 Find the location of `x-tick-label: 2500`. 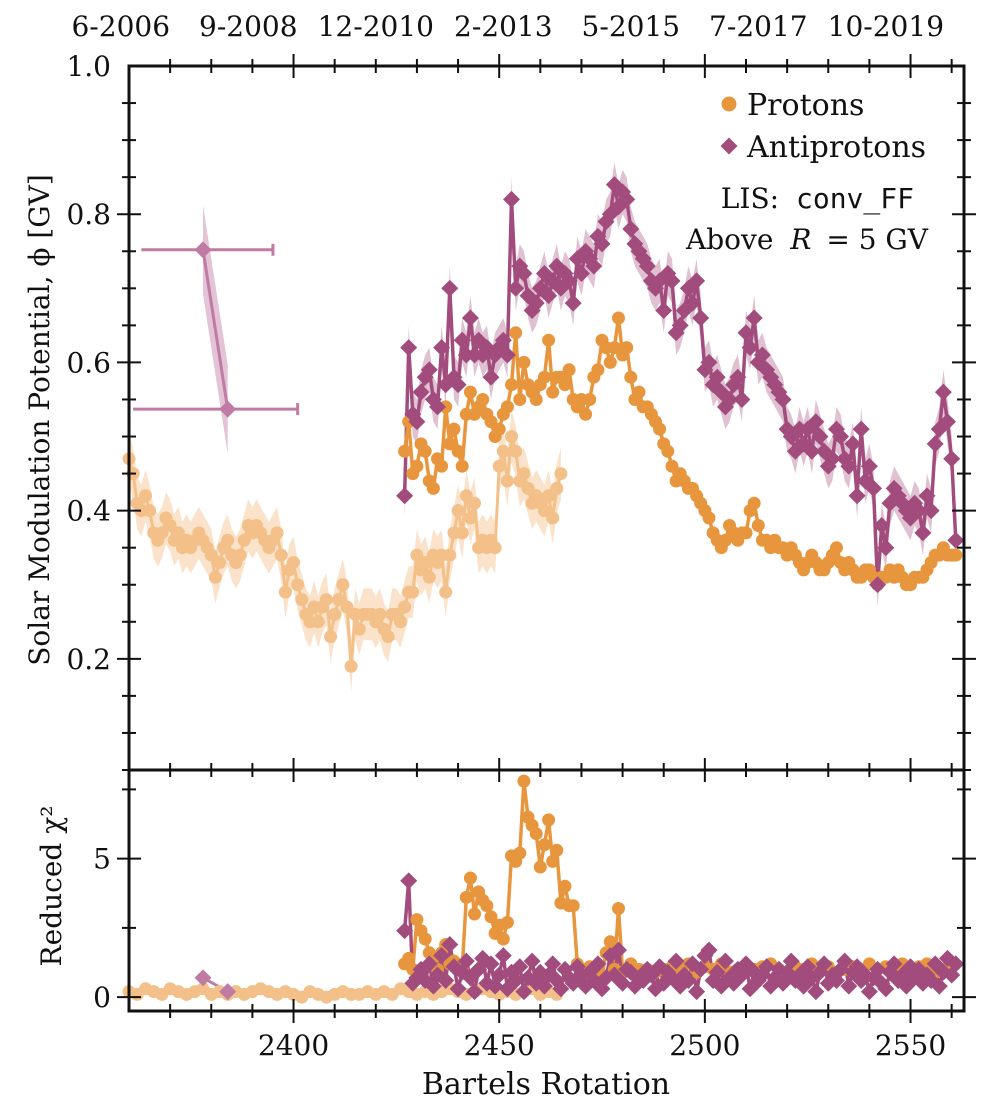

x-tick-label: 2500 is located at coordinates (704, 1045).